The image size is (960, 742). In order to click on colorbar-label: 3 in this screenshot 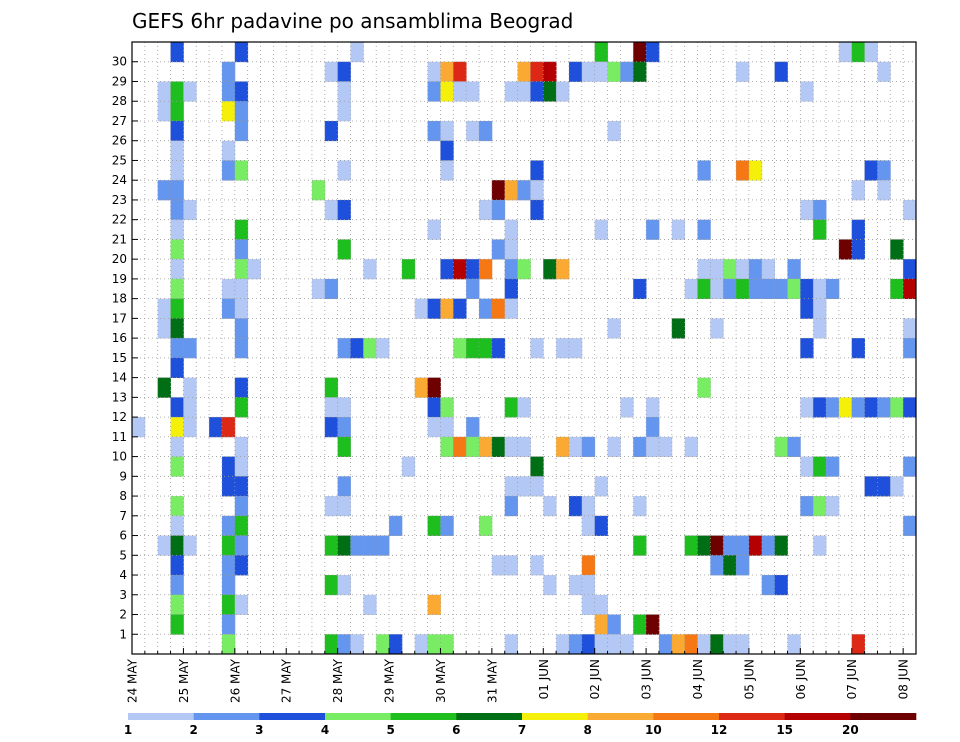, I will do `click(259, 730)`.